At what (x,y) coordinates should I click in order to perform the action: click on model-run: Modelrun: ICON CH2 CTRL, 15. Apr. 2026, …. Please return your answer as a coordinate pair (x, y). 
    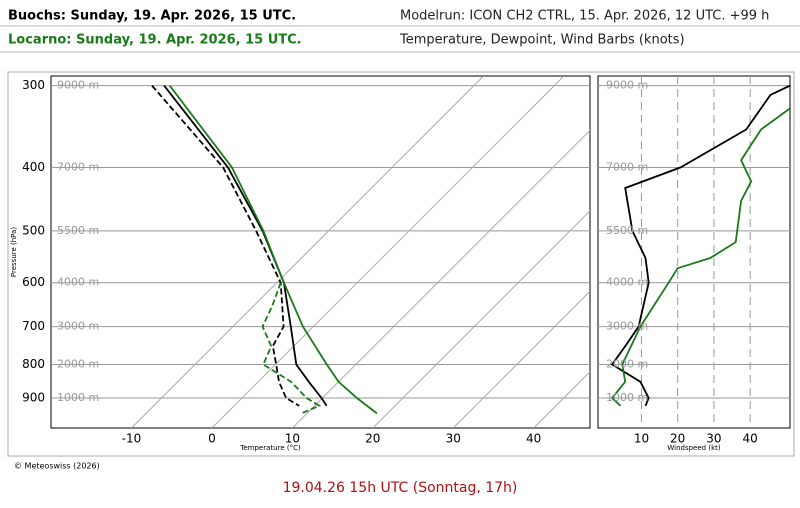
    Looking at the image, I should click on (584, 16).